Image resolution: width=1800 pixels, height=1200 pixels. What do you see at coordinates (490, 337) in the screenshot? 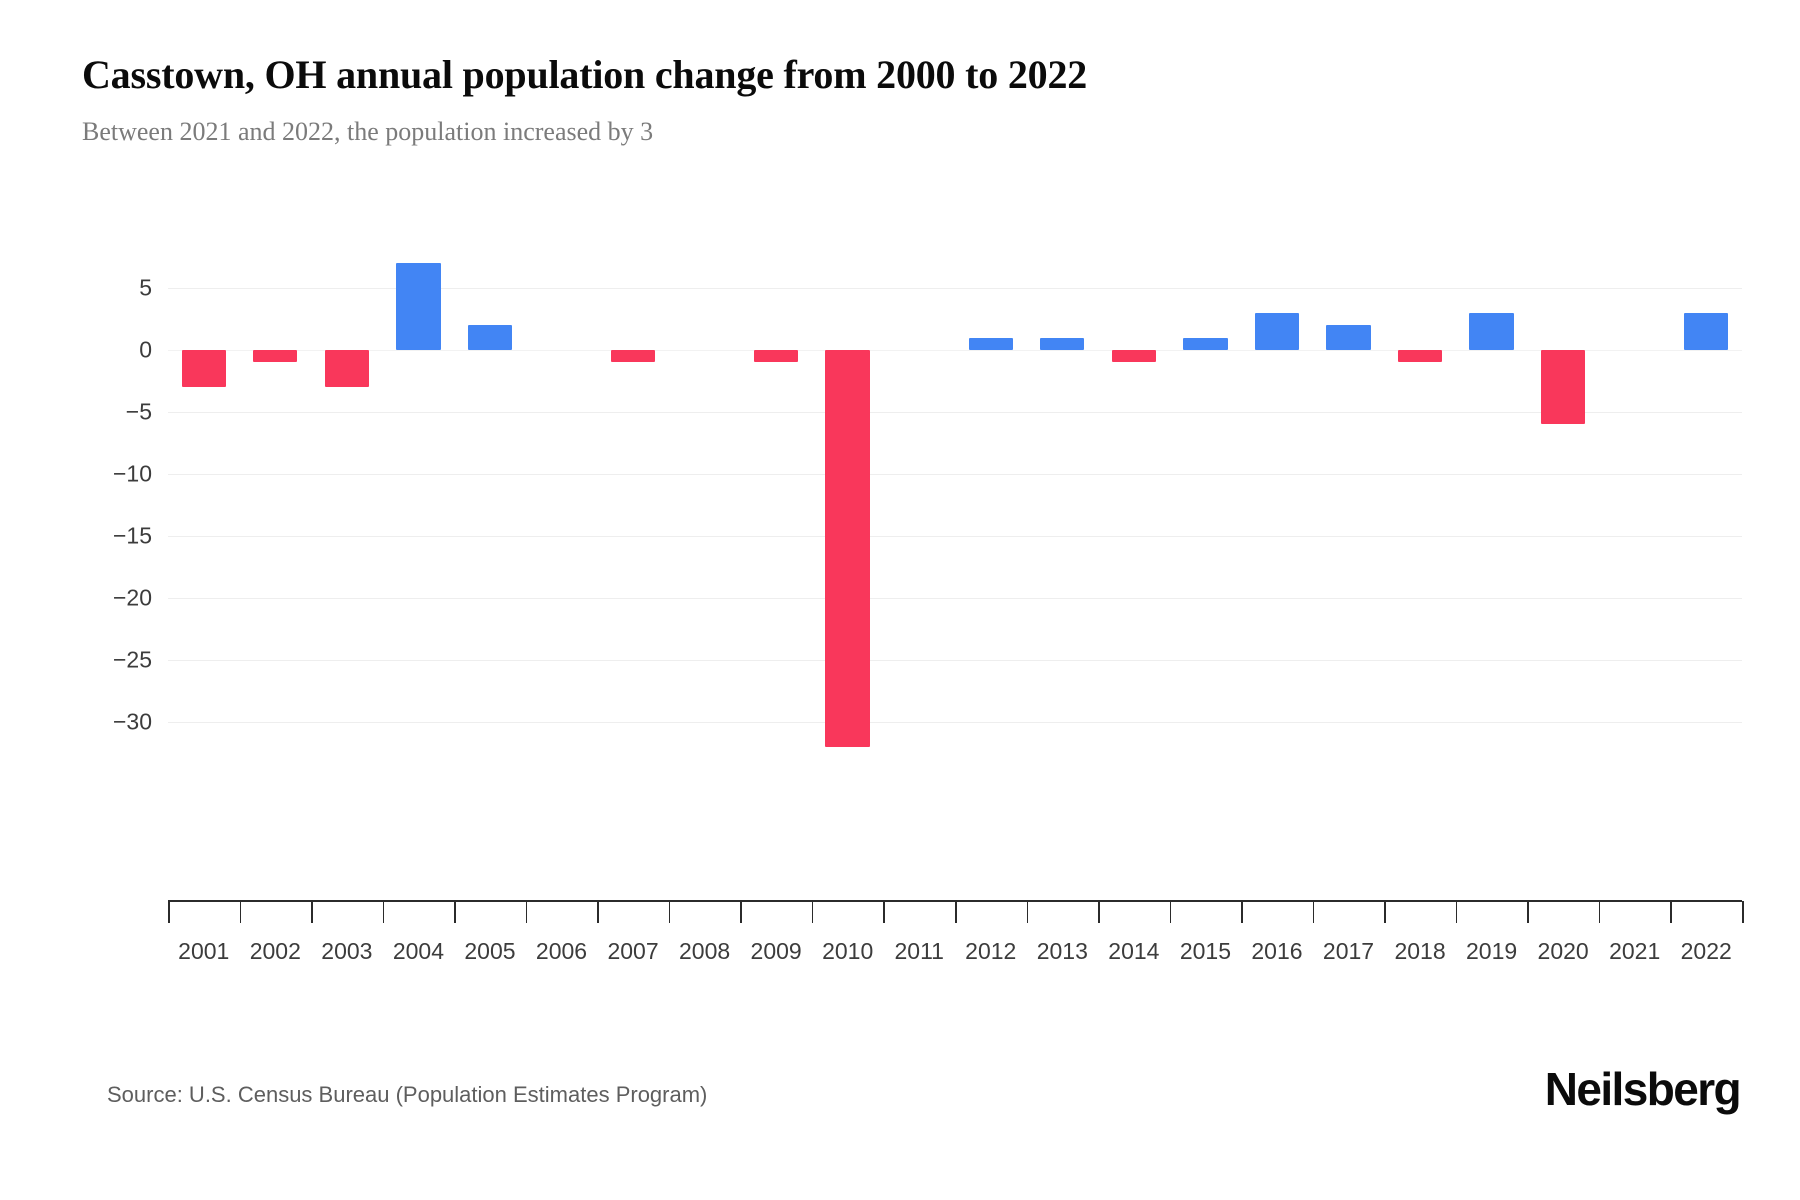
I see `bar-2005` at bounding box center [490, 337].